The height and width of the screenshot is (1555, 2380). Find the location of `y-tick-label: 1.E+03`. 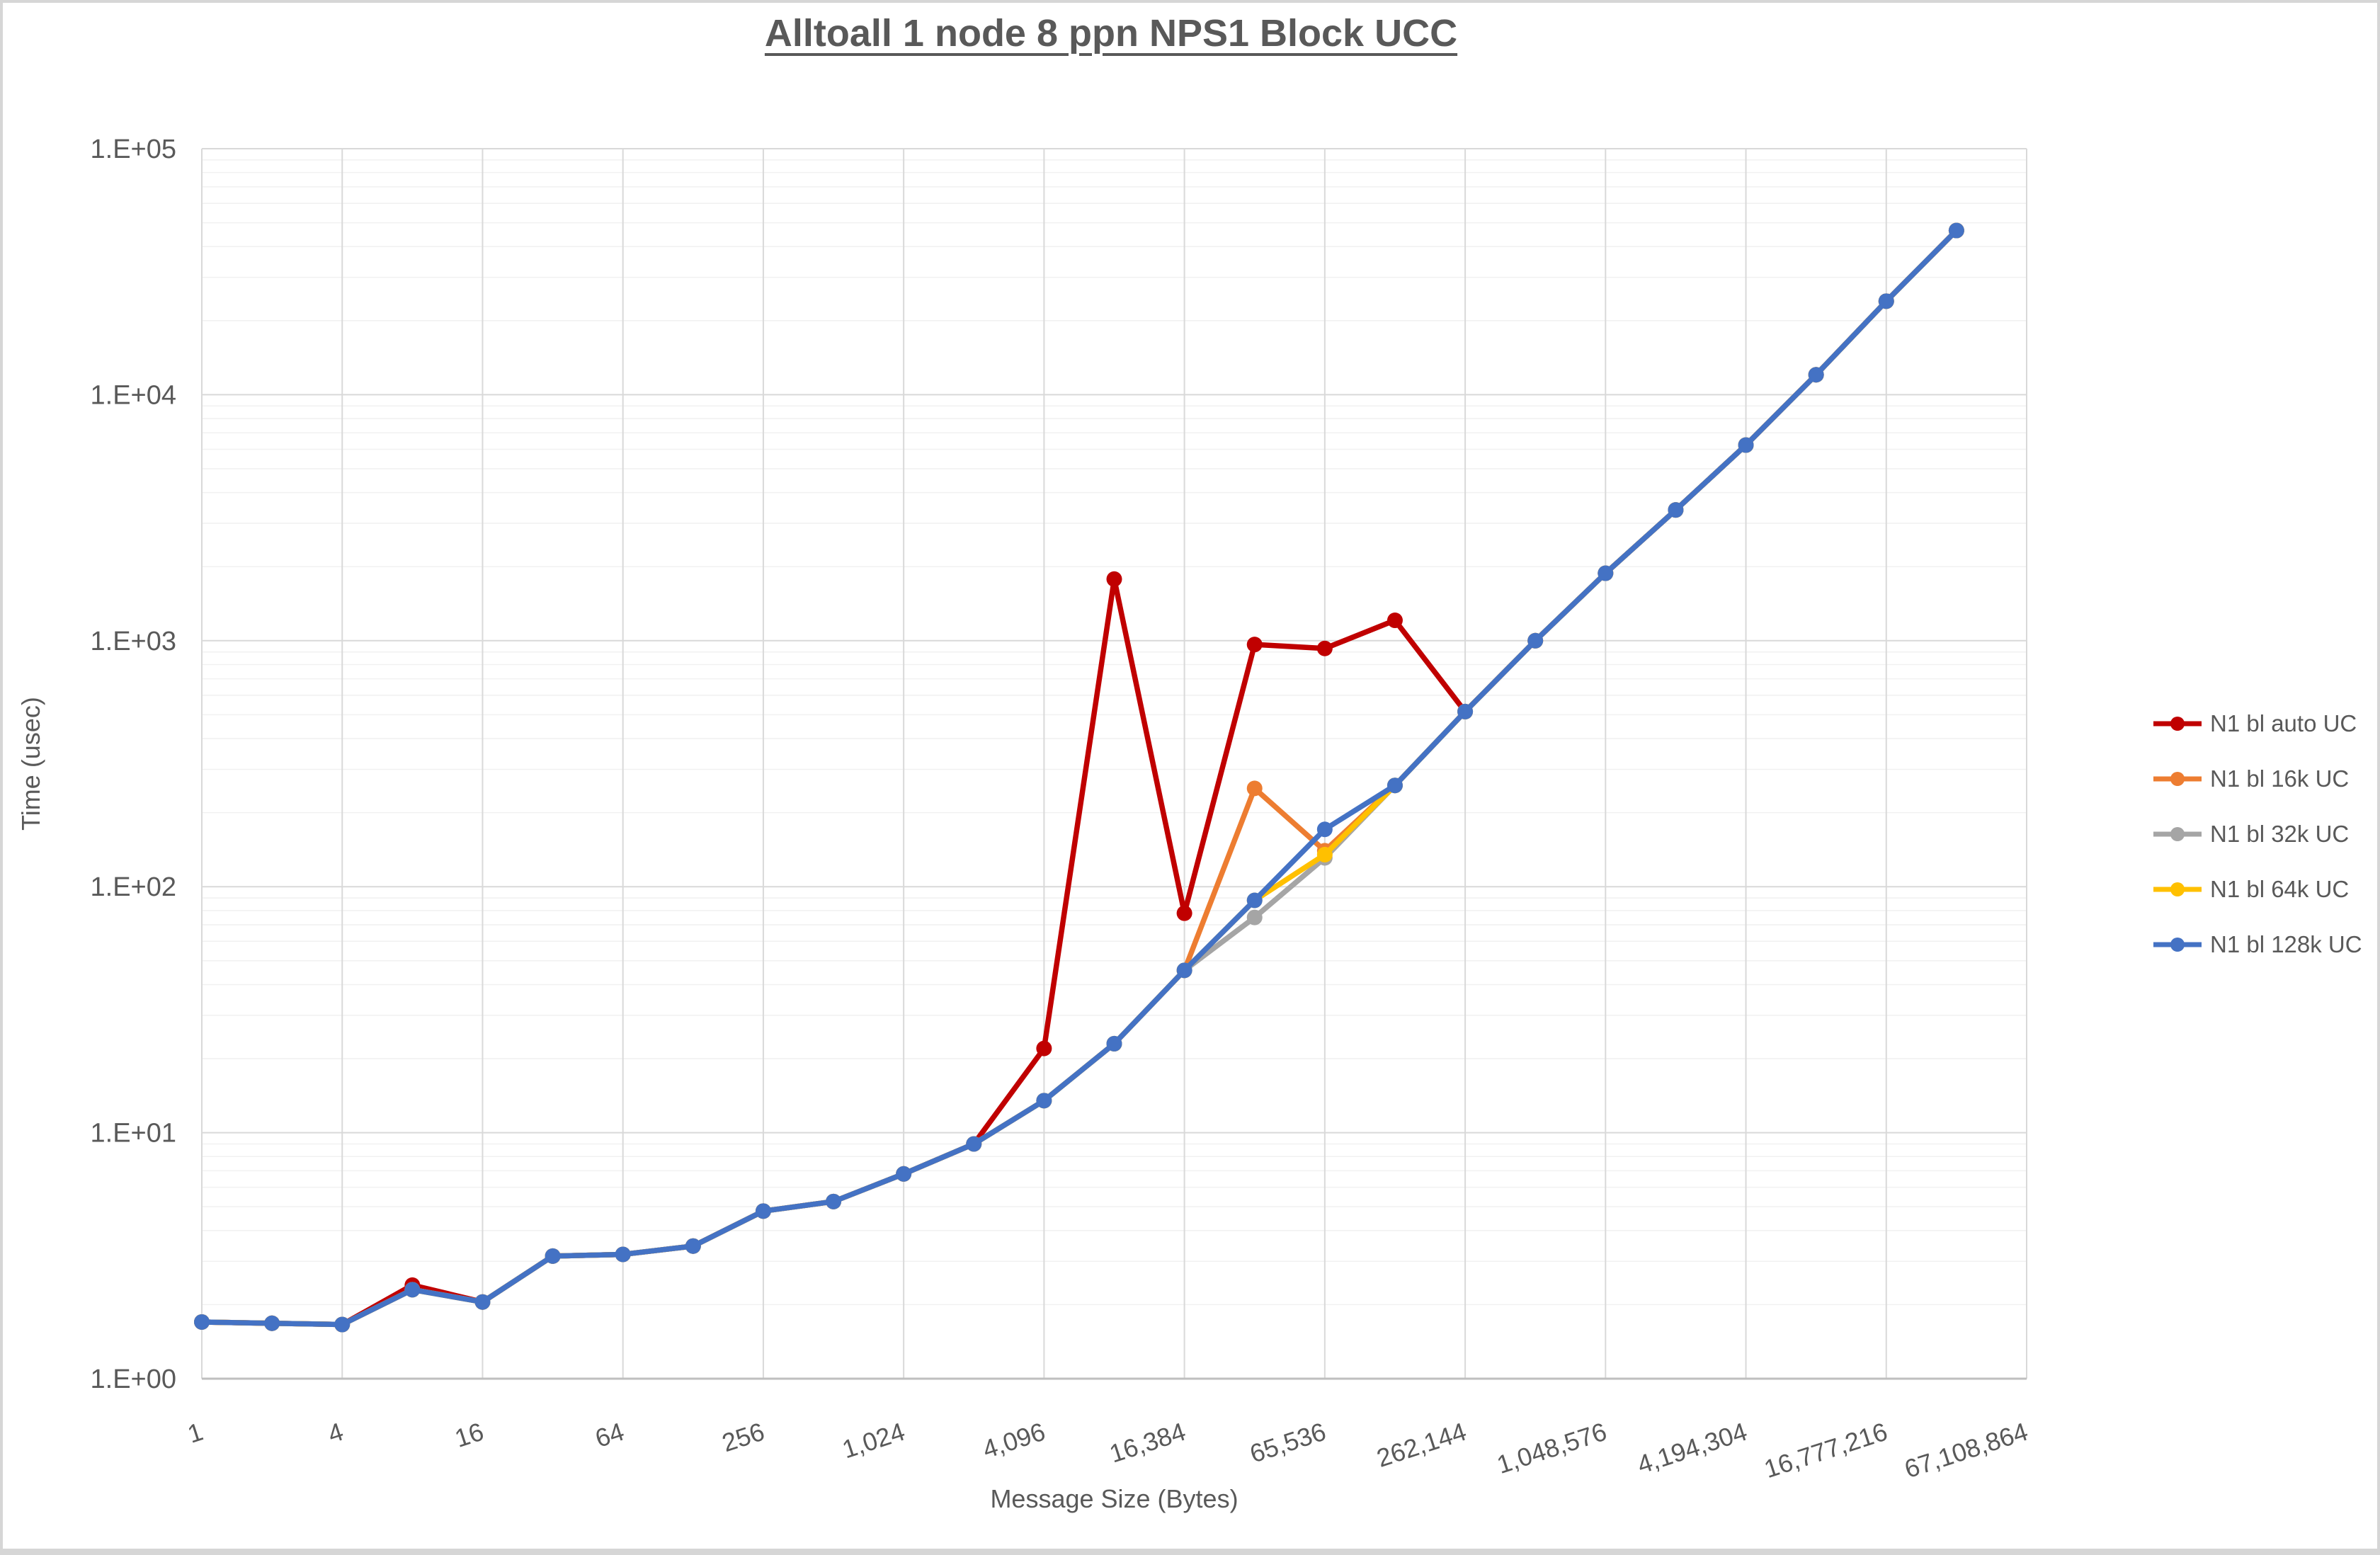

y-tick-label: 1.E+03 is located at coordinates (134, 641).